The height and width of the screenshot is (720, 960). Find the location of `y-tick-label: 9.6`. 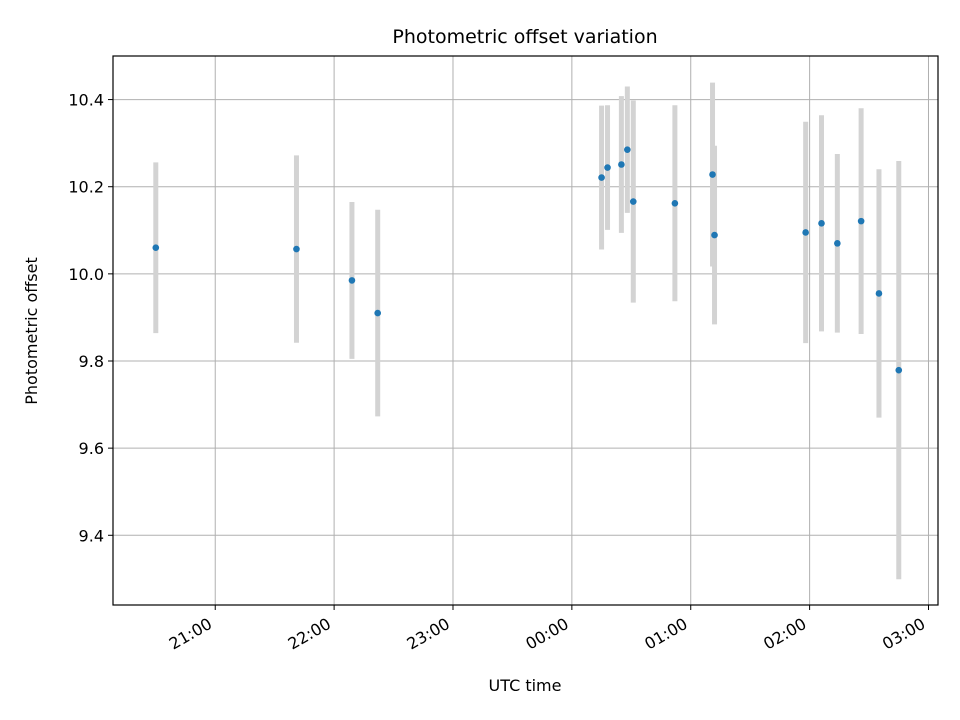

y-tick-label: 9.6 is located at coordinates (91, 448).